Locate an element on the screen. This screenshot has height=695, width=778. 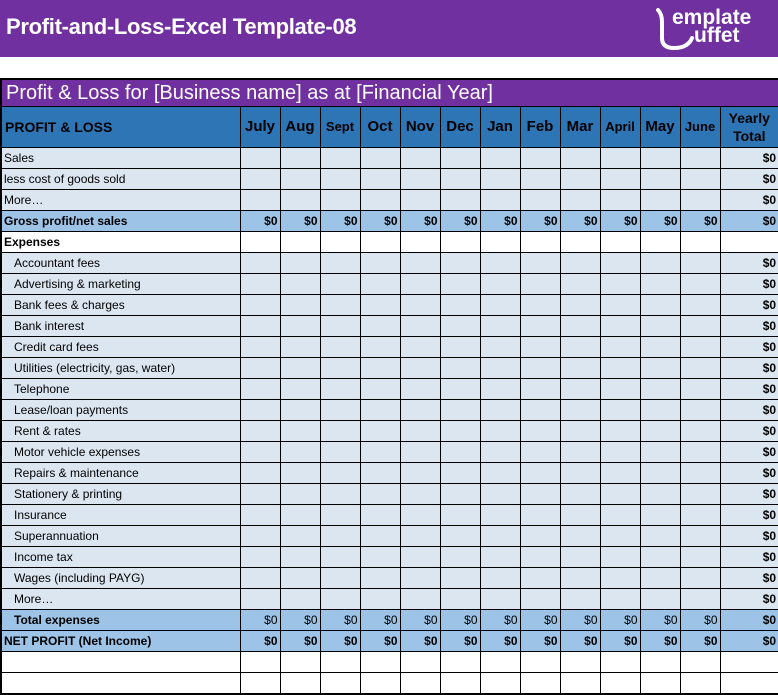
column-header-july: July is located at coordinates (260, 127).